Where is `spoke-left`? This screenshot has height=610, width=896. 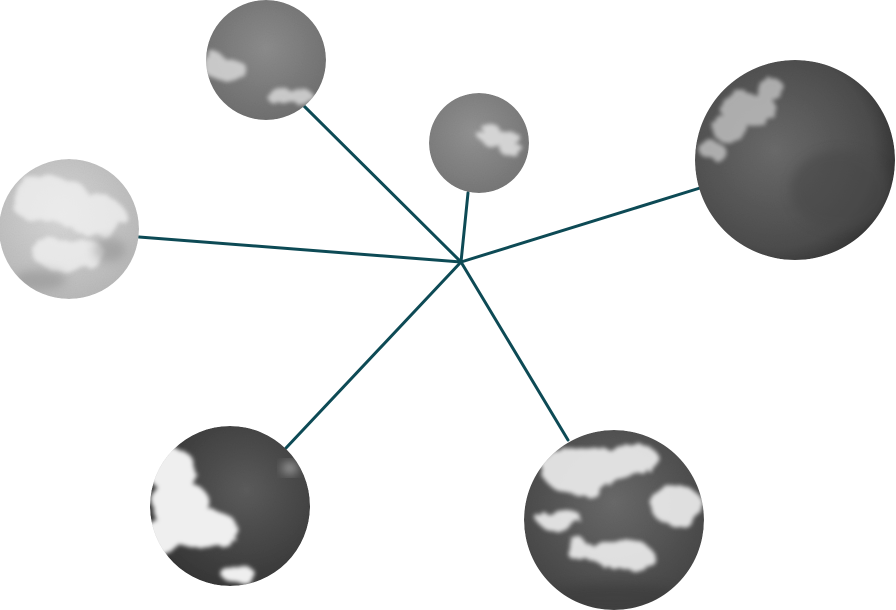 spoke-left is located at coordinates (300, 249).